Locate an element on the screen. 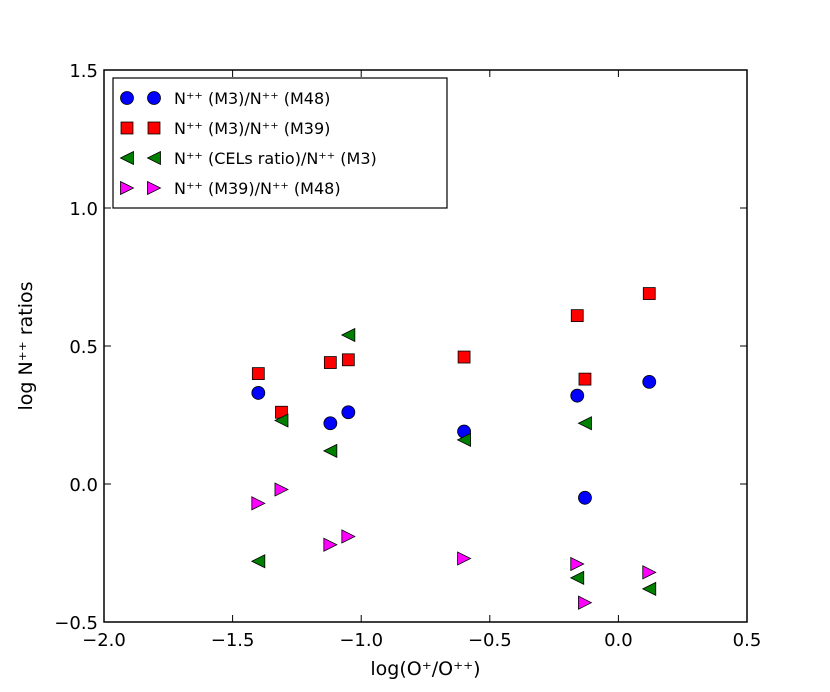 Image resolution: width=830 pixels, height=692 pixels. y-tick-label: −0.5 is located at coordinates (76, 623).